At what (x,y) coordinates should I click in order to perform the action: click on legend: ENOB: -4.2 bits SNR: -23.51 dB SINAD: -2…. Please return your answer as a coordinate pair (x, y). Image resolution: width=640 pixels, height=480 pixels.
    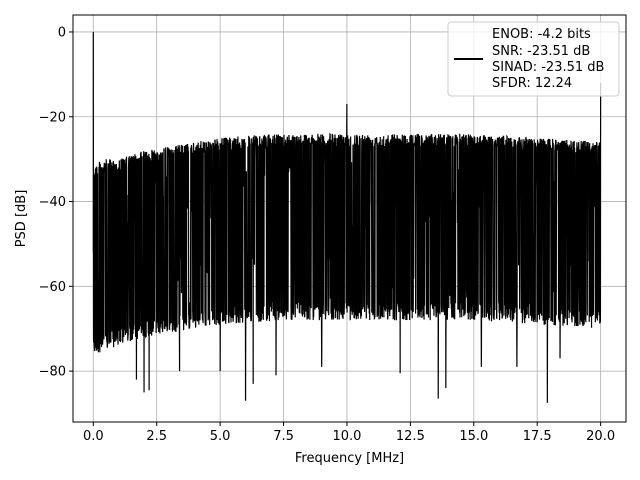
    Looking at the image, I should click on (533, 59).